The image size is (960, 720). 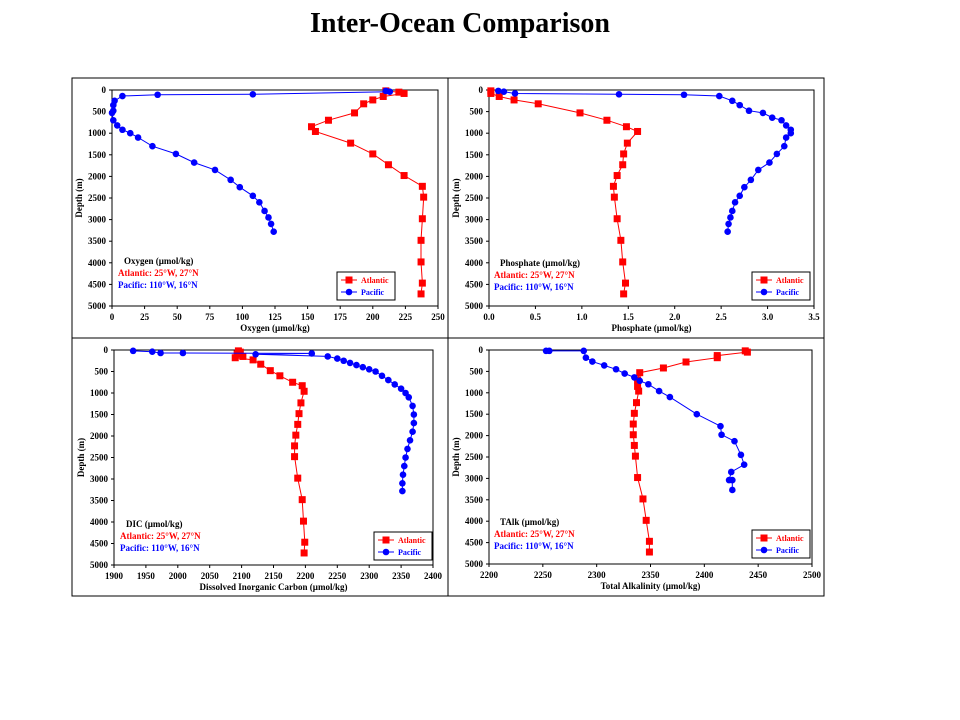 I want to click on annotation-title: Phosphate (µmol/kg), so click(x=540, y=263).